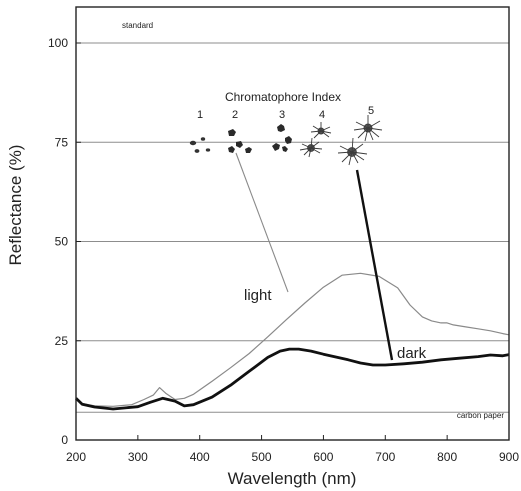  Describe the element at coordinates (480, 415) in the screenshot. I see `reference-line-label-4: carbon paper` at that location.